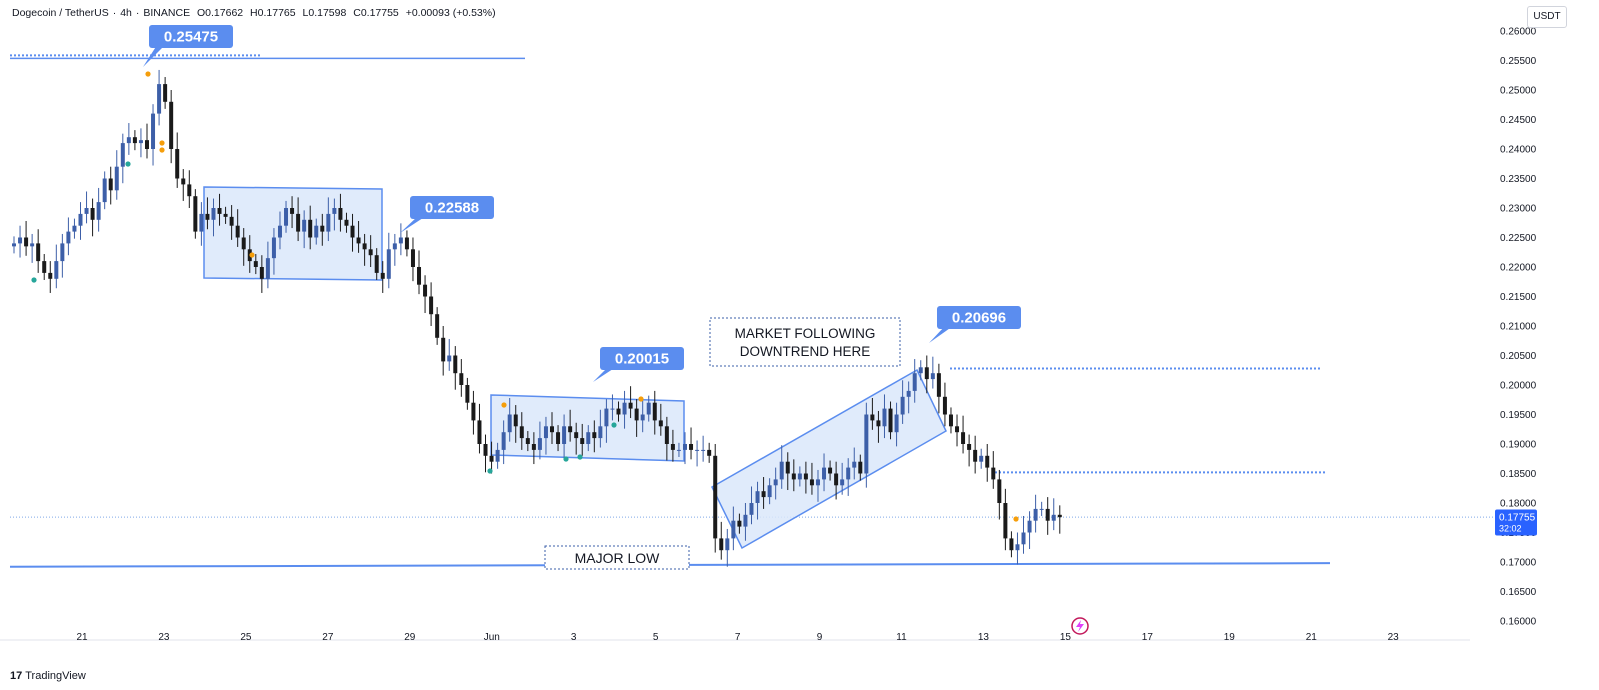 Image resolution: width=1599 pixels, height=690 pixels. Describe the element at coordinates (48, 676) in the screenshot. I see `tradingview-logo: 17 TradingView` at that location.